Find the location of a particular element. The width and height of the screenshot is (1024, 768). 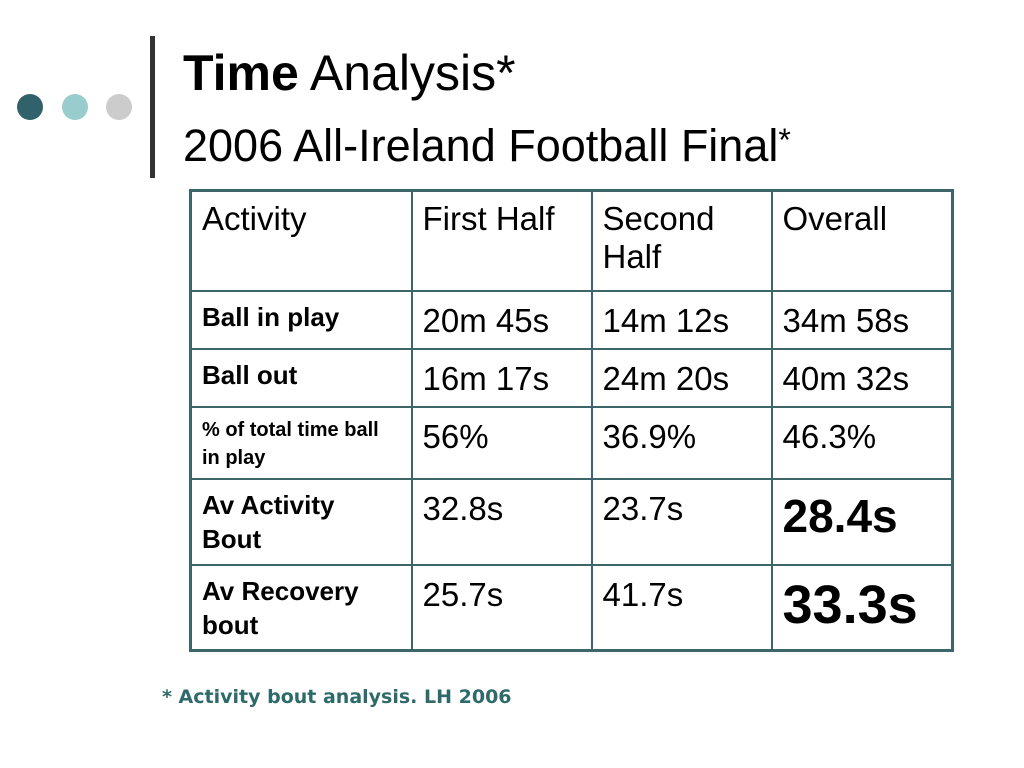

cell-overall-highlight: 28.4s is located at coordinates (862, 521).